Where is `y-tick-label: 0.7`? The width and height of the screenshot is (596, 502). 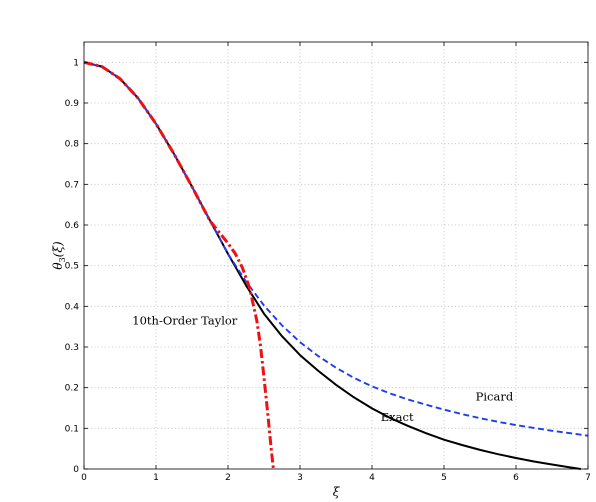 y-tick-label: 0.7 is located at coordinates (72, 185).